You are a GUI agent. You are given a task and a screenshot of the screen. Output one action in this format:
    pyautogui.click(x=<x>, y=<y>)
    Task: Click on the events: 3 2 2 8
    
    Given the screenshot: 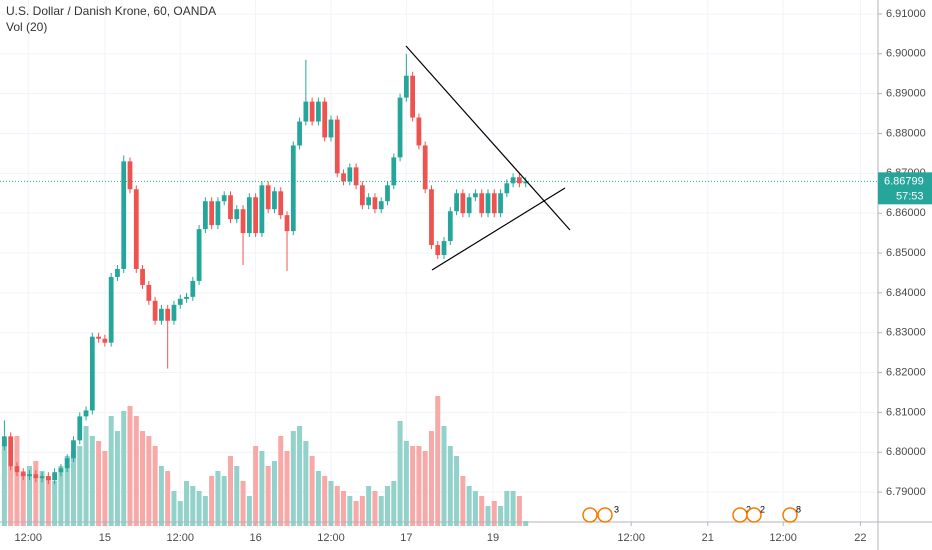 What is the action you would take?
    pyautogui.click(x=691, y=513)
    